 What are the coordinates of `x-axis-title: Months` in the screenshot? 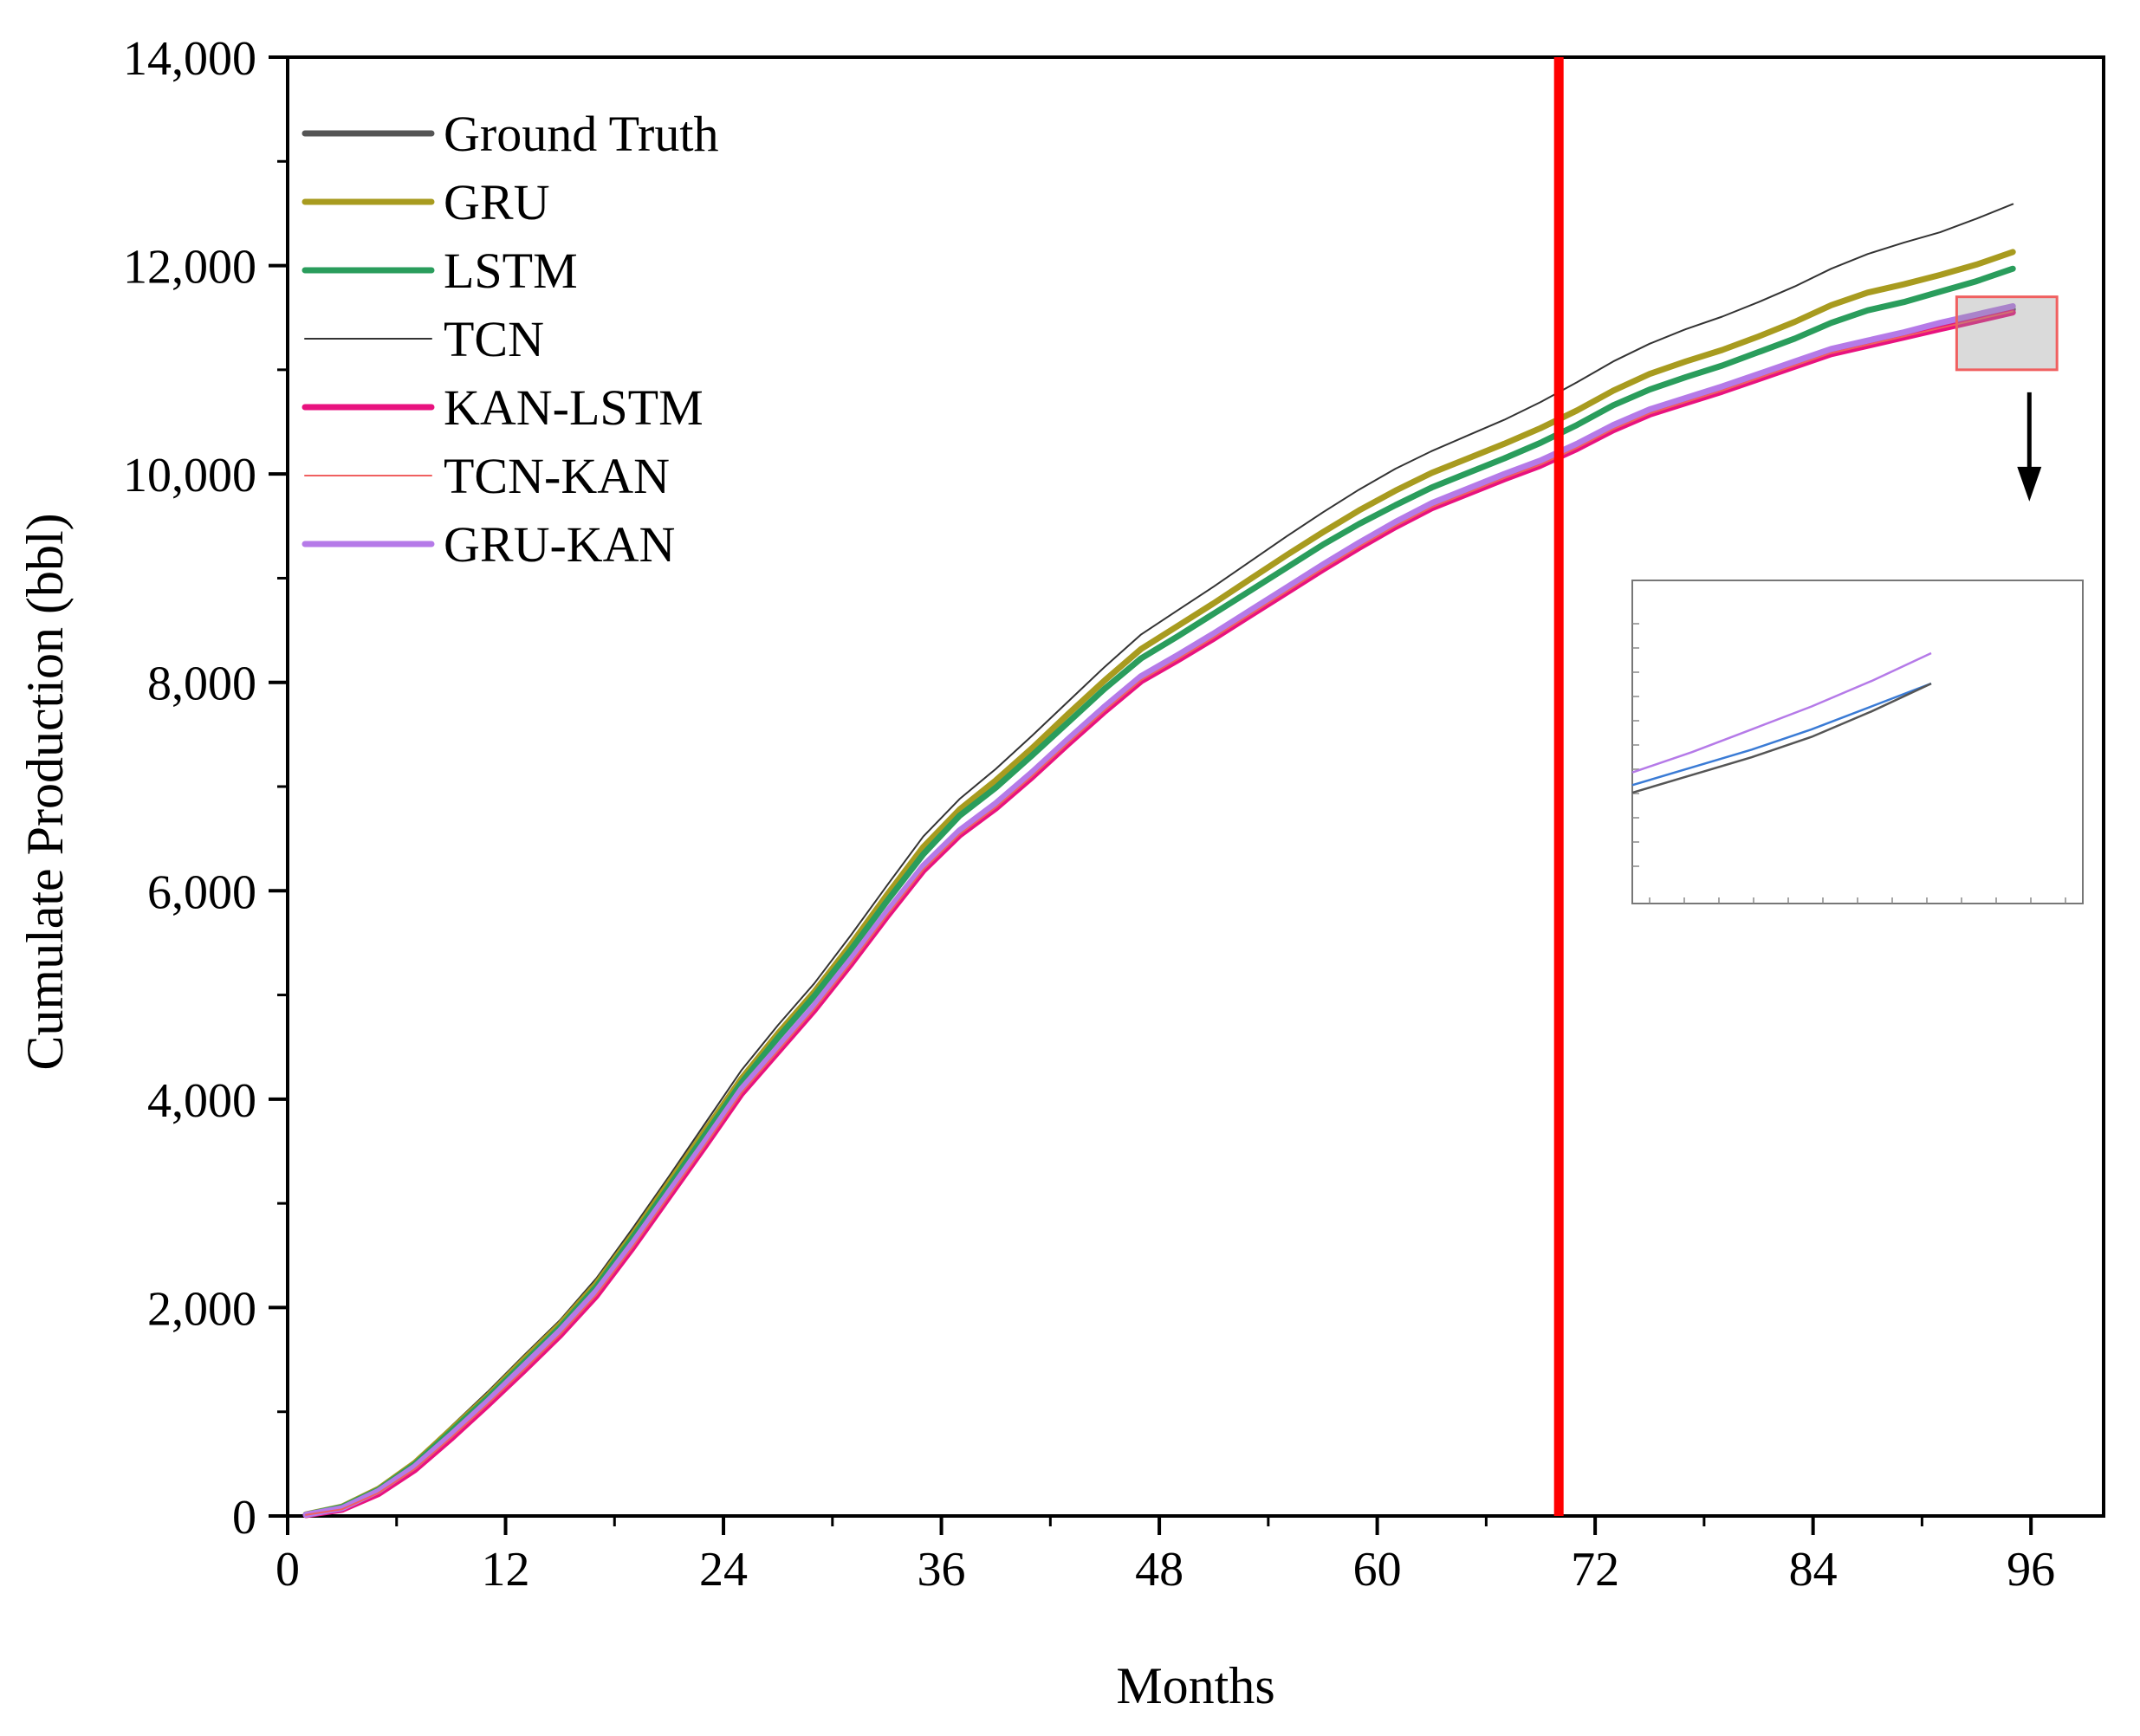 It's located at (1195, 1686).